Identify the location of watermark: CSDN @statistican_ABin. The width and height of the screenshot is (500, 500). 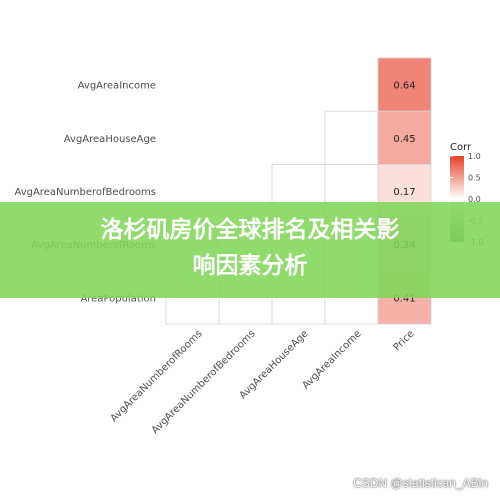
(420, 483).